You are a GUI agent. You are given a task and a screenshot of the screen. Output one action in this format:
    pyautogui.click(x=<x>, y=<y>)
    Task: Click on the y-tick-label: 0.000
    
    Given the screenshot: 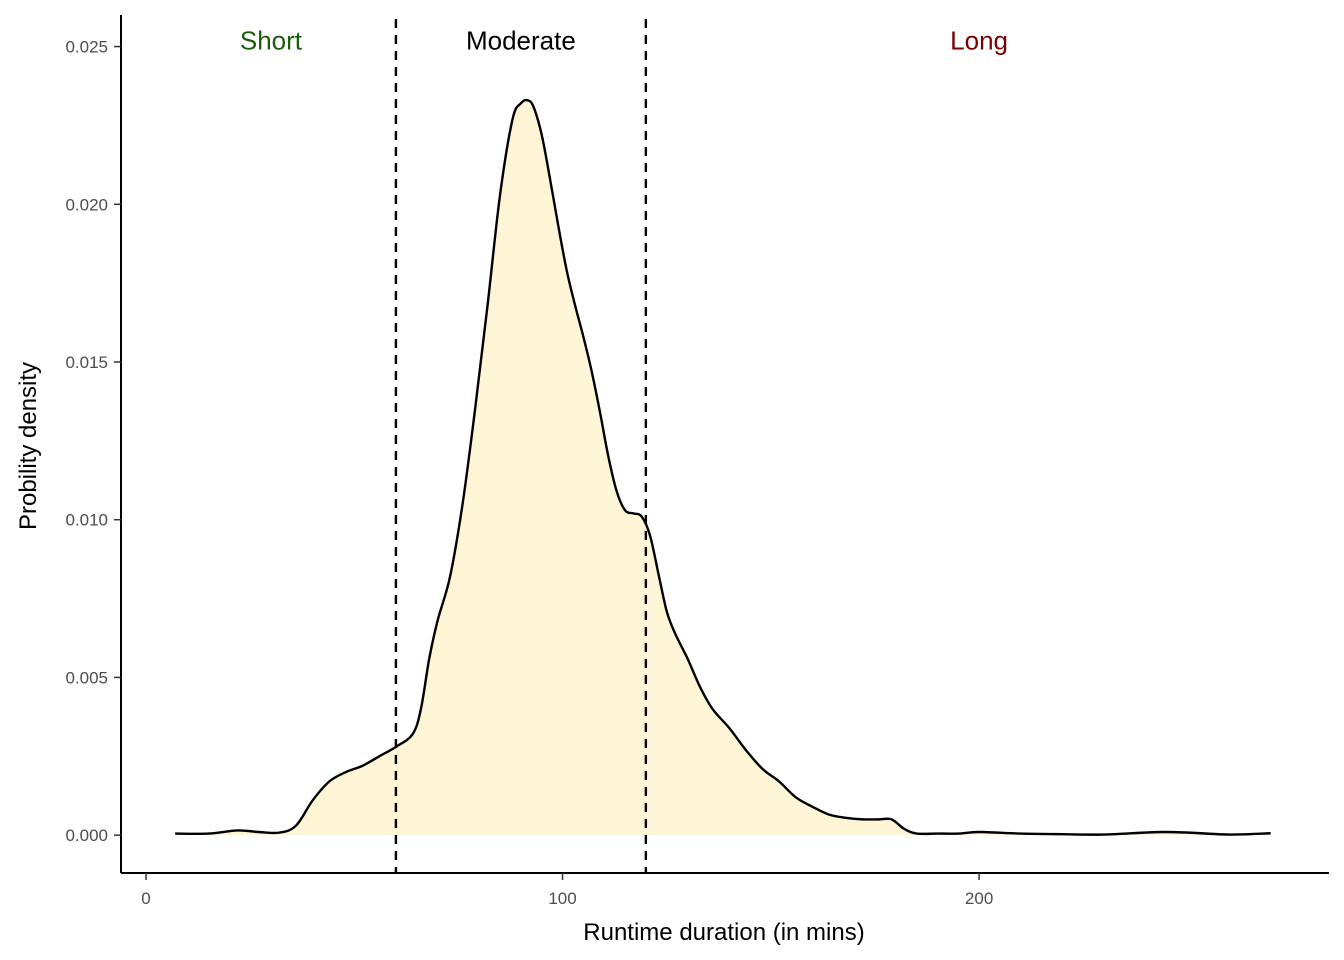 What is the action you would take?
    pyautogui.click(x=86, y=835)
    